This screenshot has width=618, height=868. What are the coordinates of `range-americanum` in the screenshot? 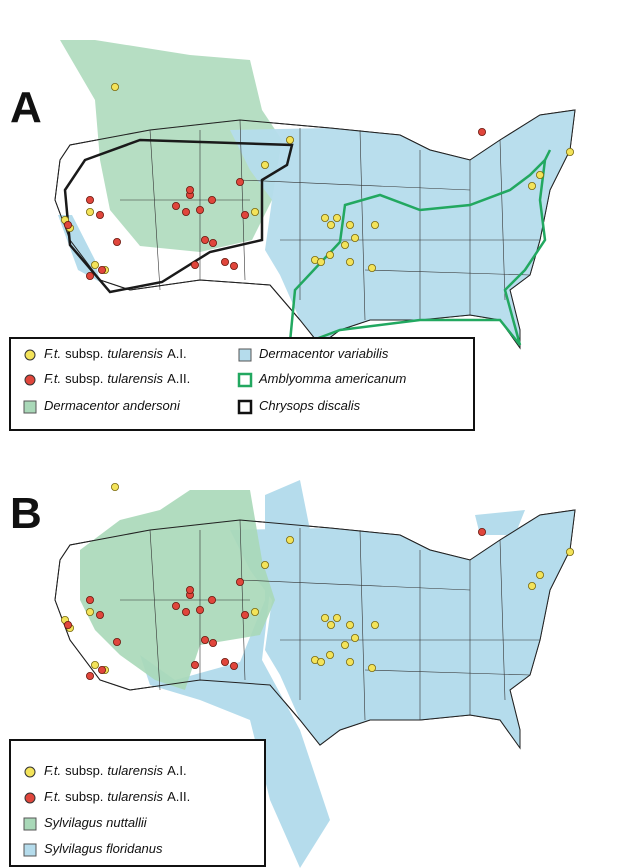 It's located at (420, 248).